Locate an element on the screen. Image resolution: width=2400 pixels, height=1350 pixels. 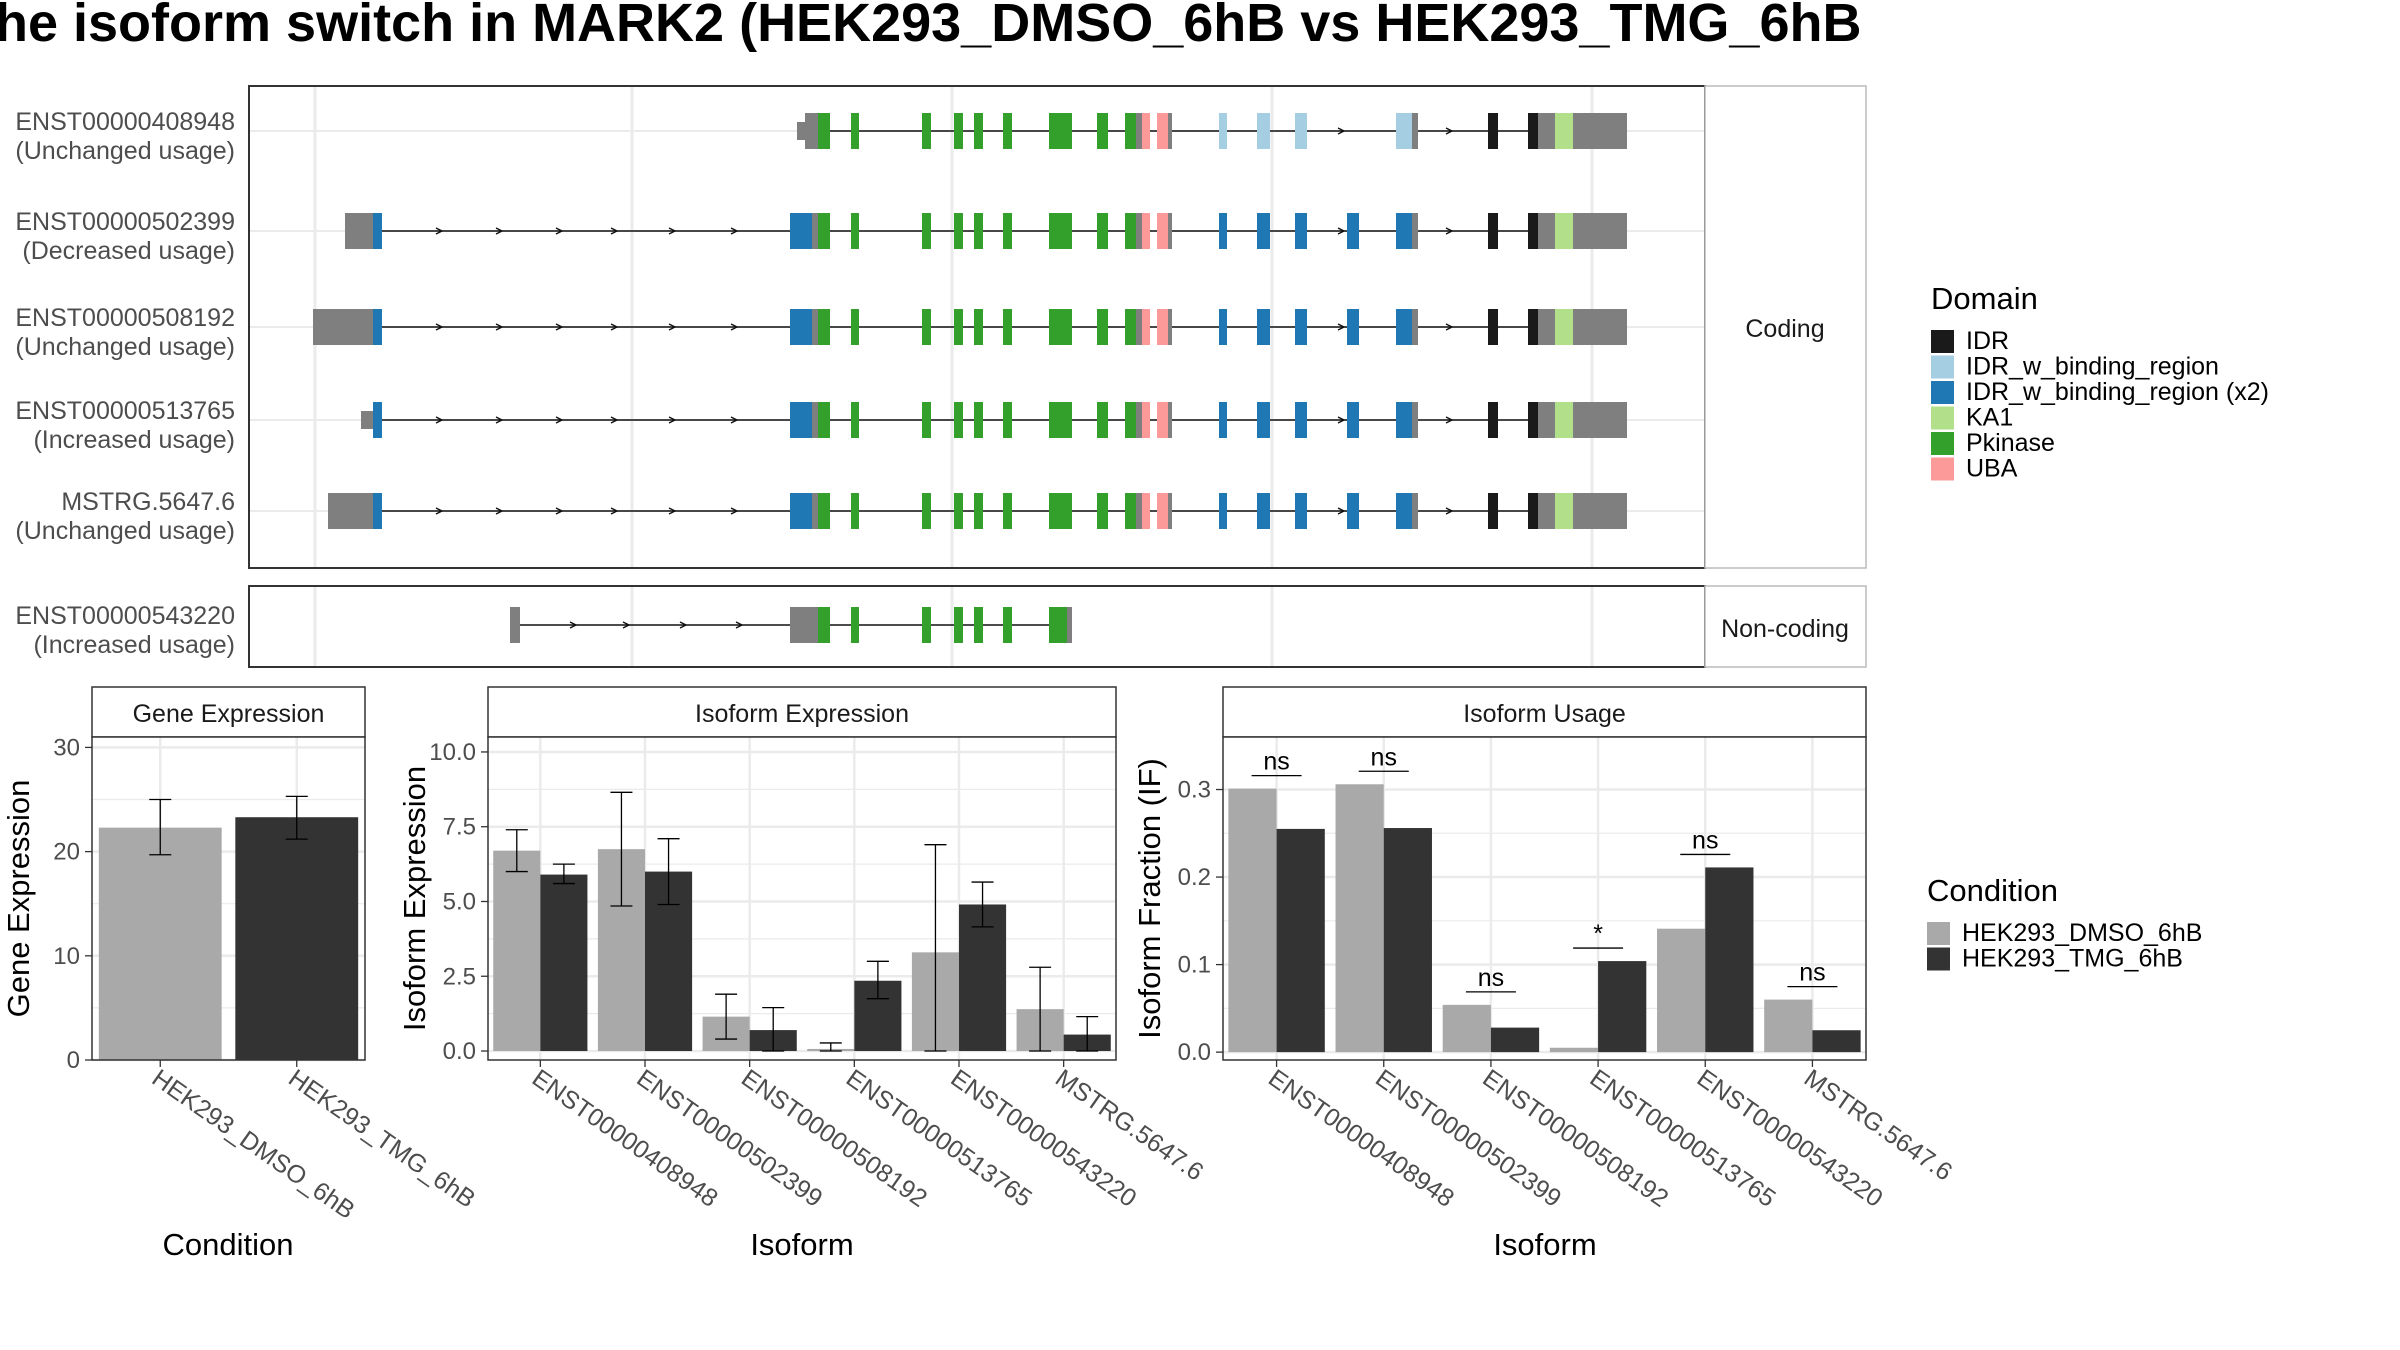
x-tick-label: ENST00000408948 is located at coordinates (1361, 1138).